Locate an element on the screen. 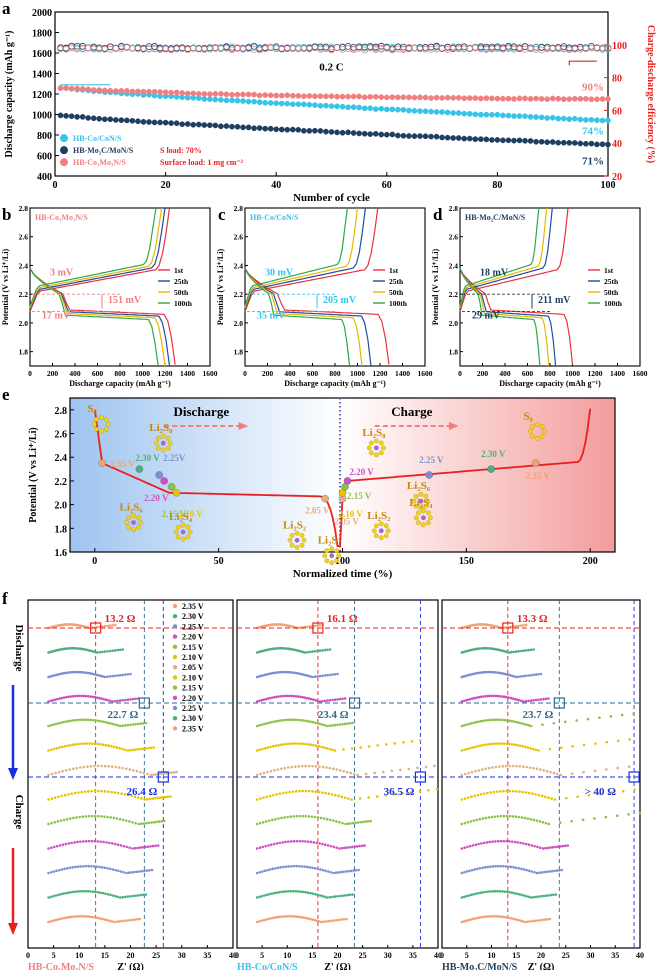 The width and height of the screenshot is (657, 970). x-tick-label: 200 is located at coordinates (268, 373).